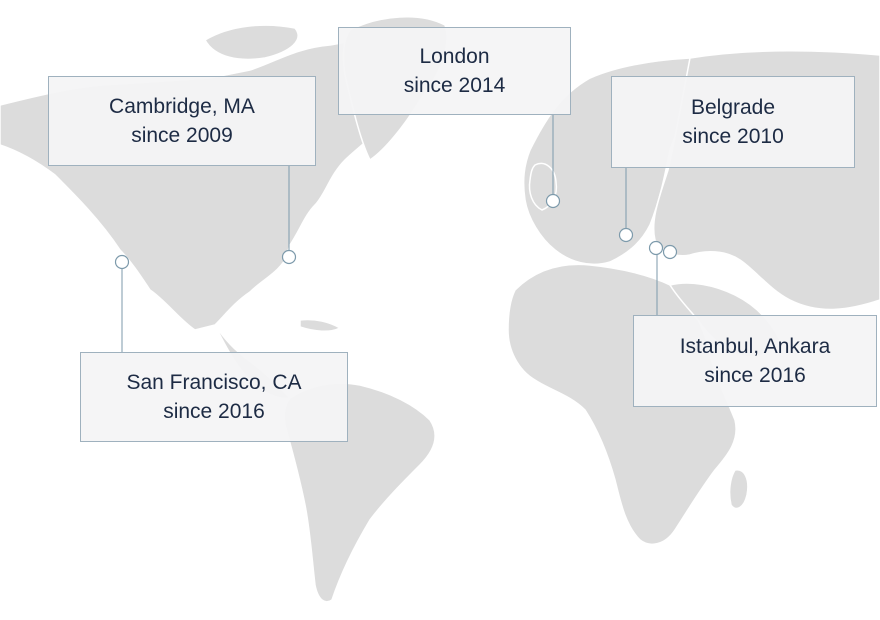  Describe the element at coordinates (396, 231) in the screenshot. I see `markers` at that location.